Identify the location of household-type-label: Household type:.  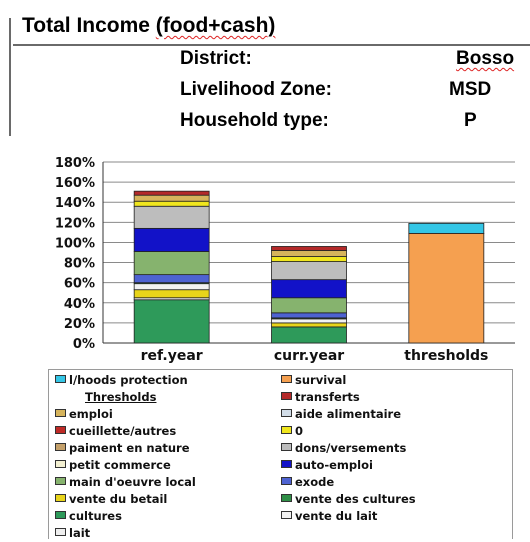
(254, 120).